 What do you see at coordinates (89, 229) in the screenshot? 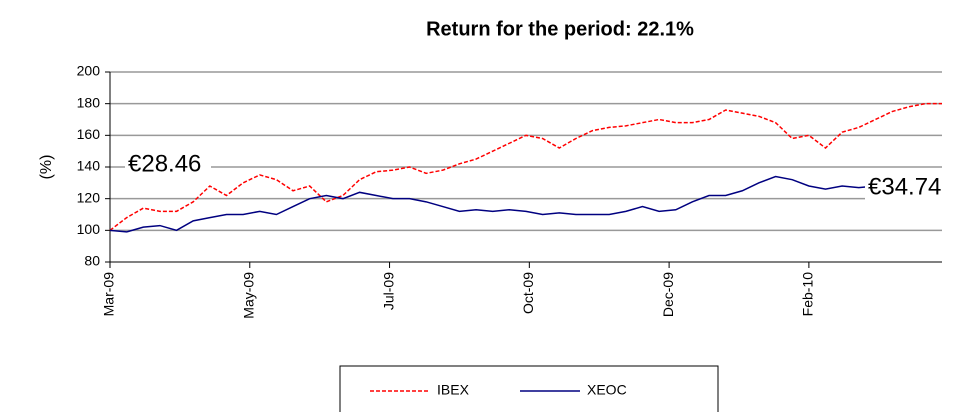
I see `y-tick-label: 100` at bounding box center [89, 229].